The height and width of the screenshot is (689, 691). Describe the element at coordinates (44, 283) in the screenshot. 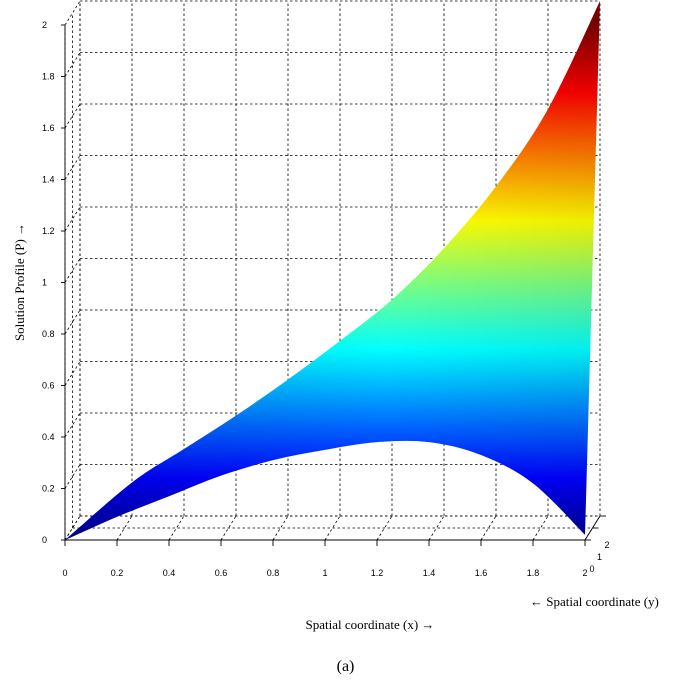

I see `z-tick-label: 1` at that location.